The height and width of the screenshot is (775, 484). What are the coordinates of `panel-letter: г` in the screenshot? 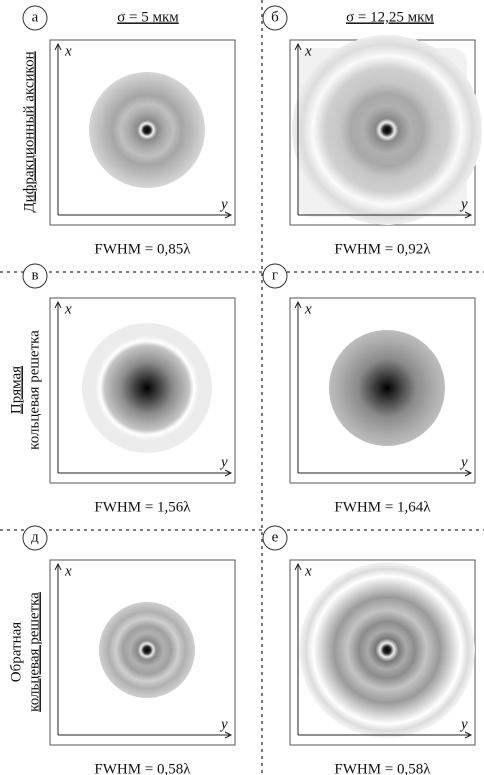 It's located at (275, 275).